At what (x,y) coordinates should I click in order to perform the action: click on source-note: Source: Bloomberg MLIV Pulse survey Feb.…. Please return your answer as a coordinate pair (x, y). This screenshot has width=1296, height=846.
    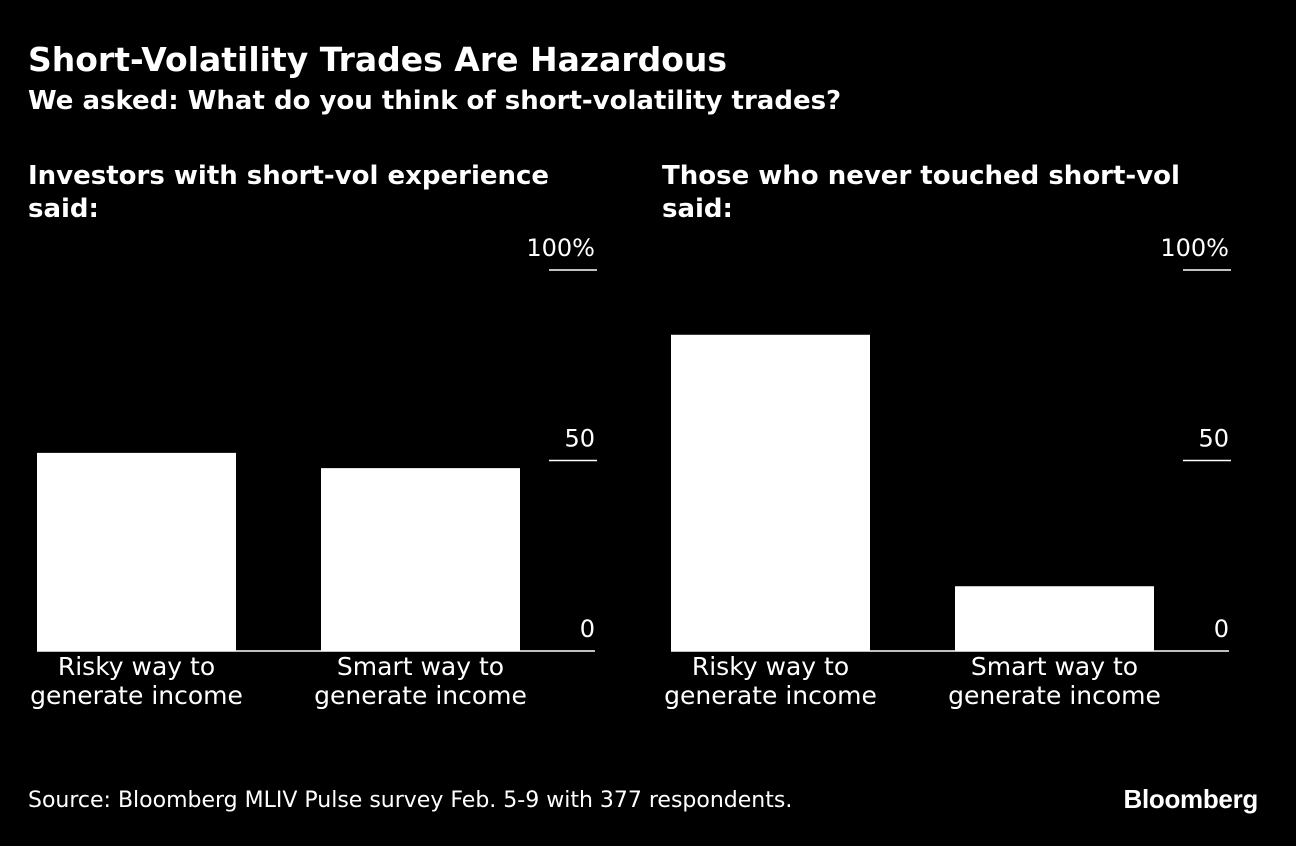
    Looking at the image, I should click on (410, 800).